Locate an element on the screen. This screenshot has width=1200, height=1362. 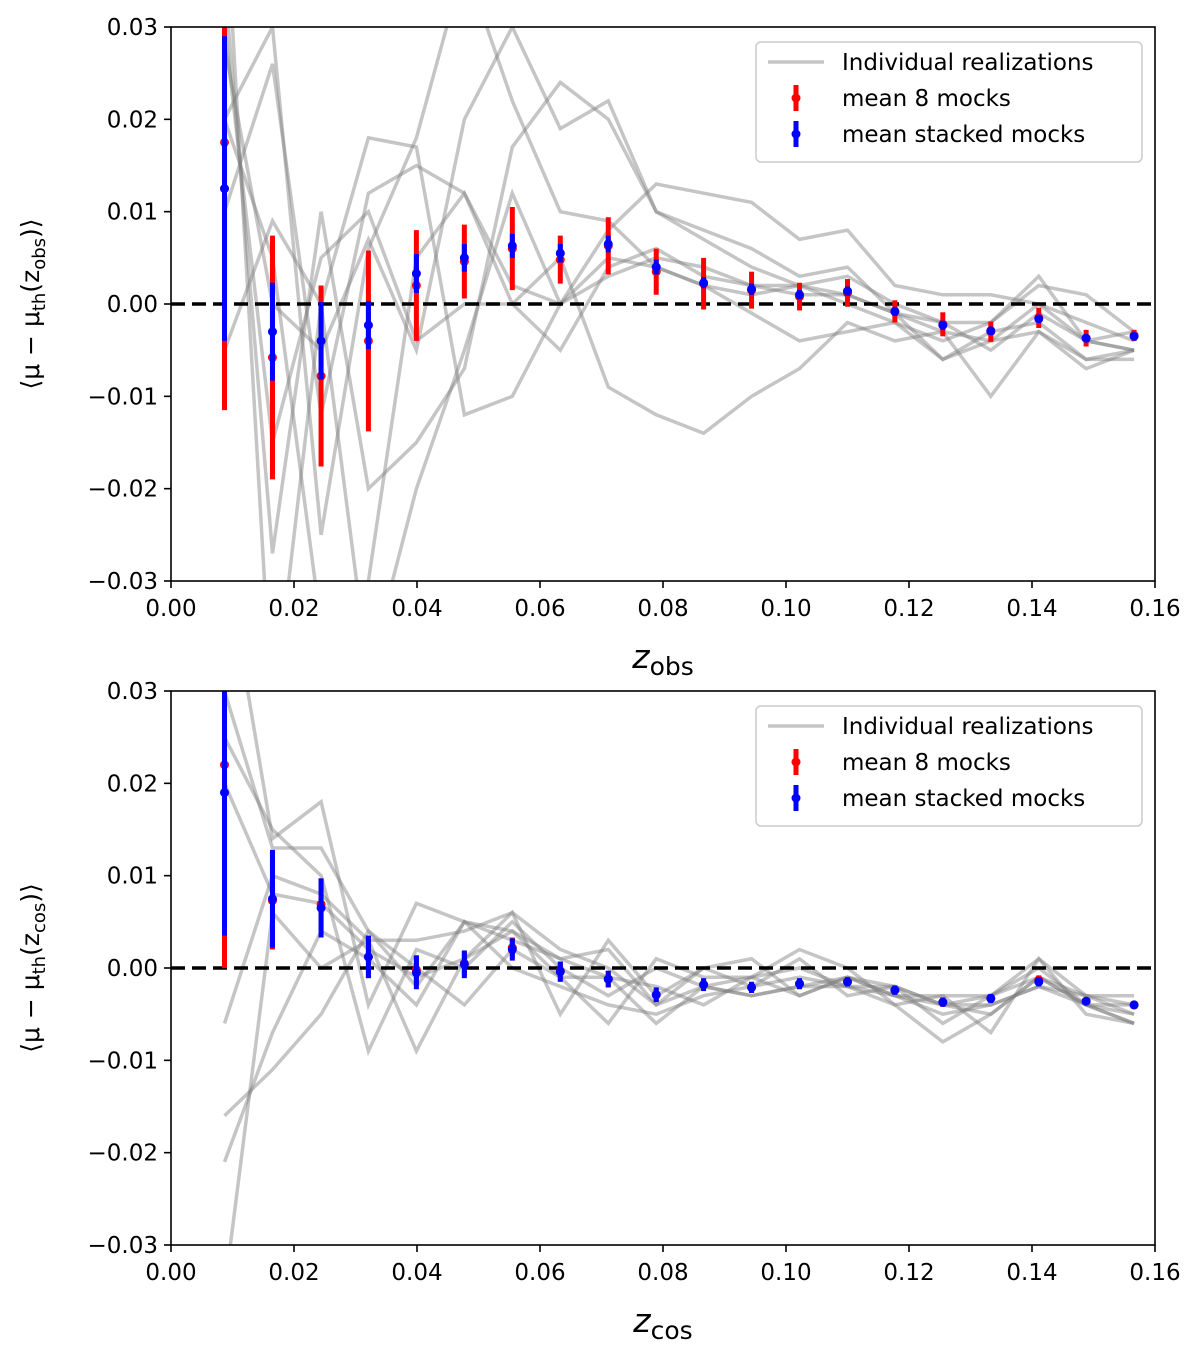
y-axis-label: ⟨μ − μth(zcos)⟩ is located at coordinates (33, 968).